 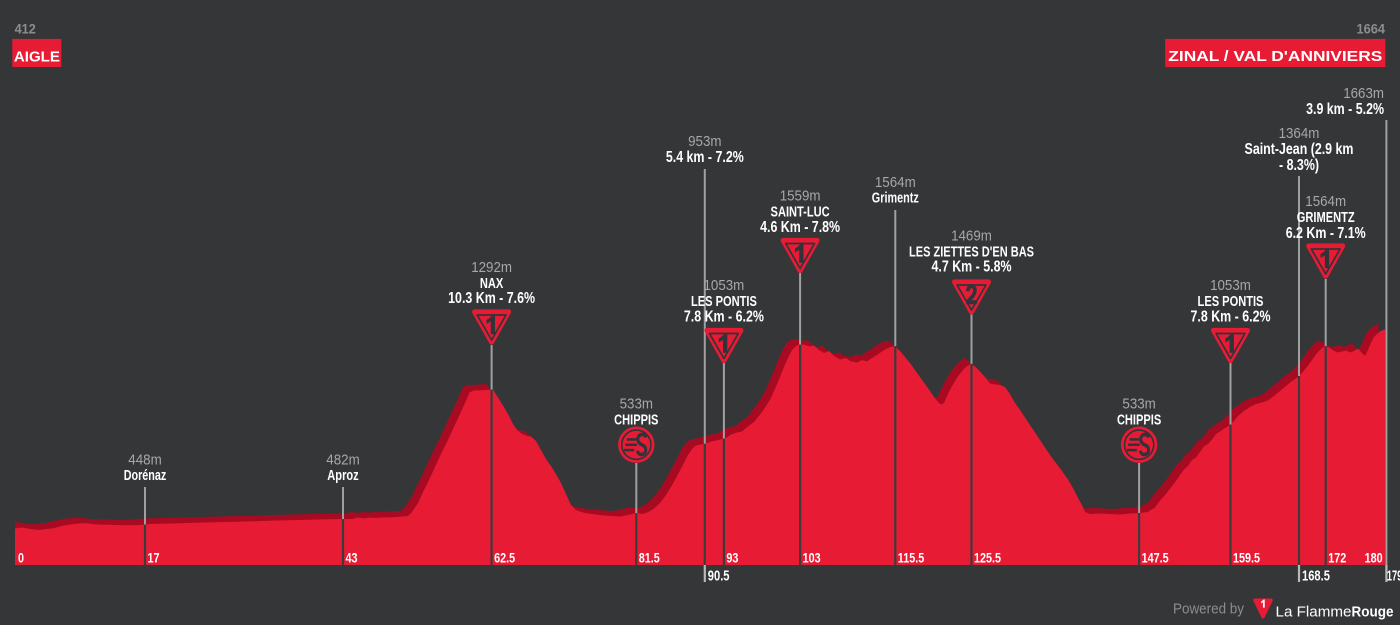 I want to click on svg-text: 115.5, so click(x=911, y=558).